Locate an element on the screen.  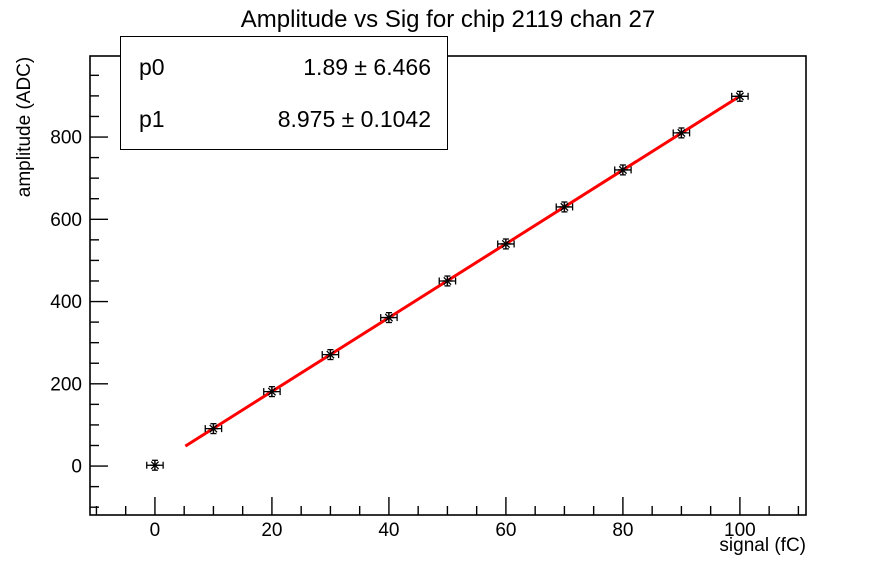
x-tick-label: 100 is located at coordinates (740, 530).